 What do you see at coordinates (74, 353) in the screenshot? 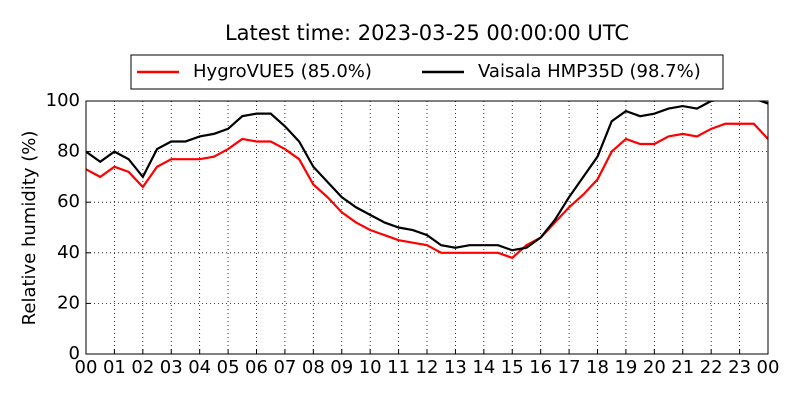
I see `y-tick-label: 0` at bounding box center [74, 353].